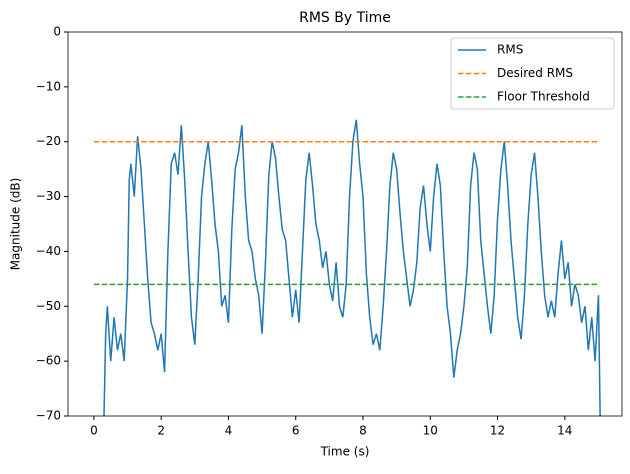  Describe the element at coordinates (510, 50) in the screenshot. I see `legend-label: RMS` at that location.